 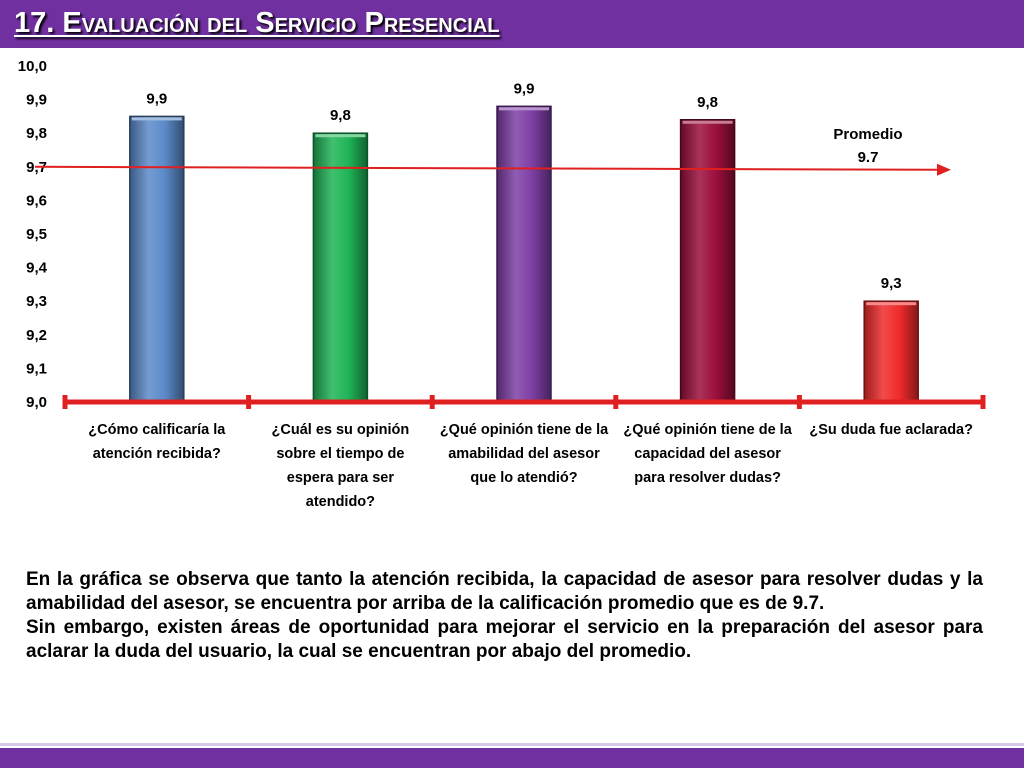 What do you see at coordinates (36, 234) in the screenshot?
I see `y-tick-label: 9,5` at bounding box center [36, 234].